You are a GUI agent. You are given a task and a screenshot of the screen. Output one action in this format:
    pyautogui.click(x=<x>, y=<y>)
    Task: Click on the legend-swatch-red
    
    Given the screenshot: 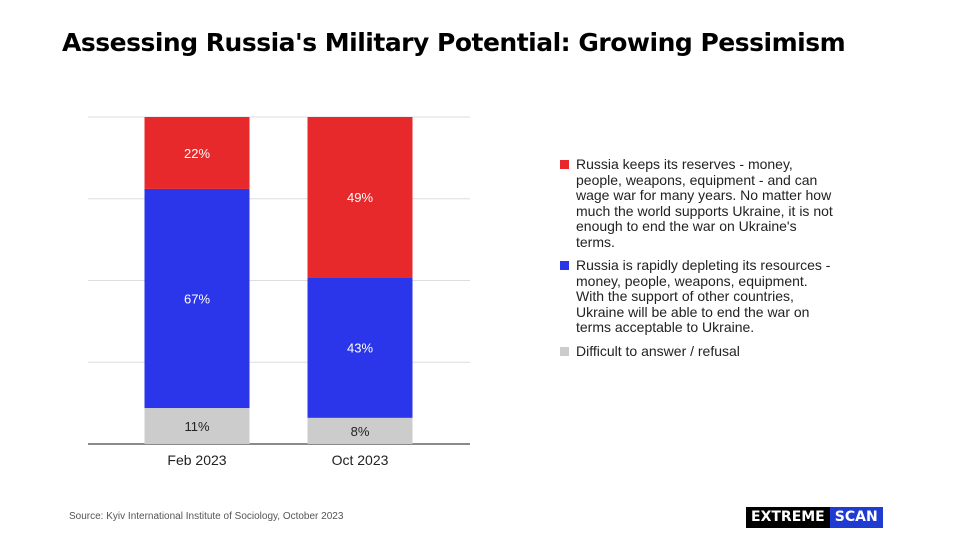 What is the action you would take?
    pyautogui.click(x=564, y=164)
    